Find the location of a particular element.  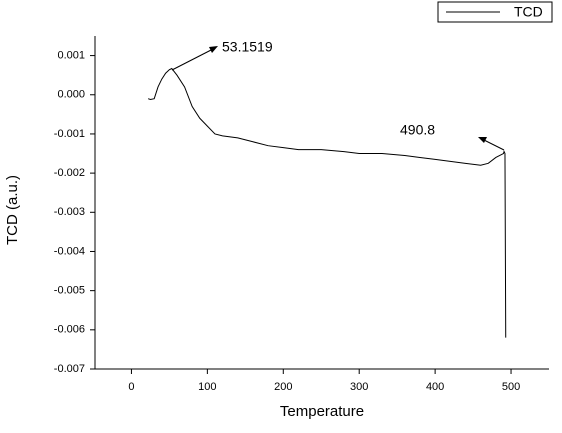

x-tick-label: 500 is located at coordinates (511, 387).